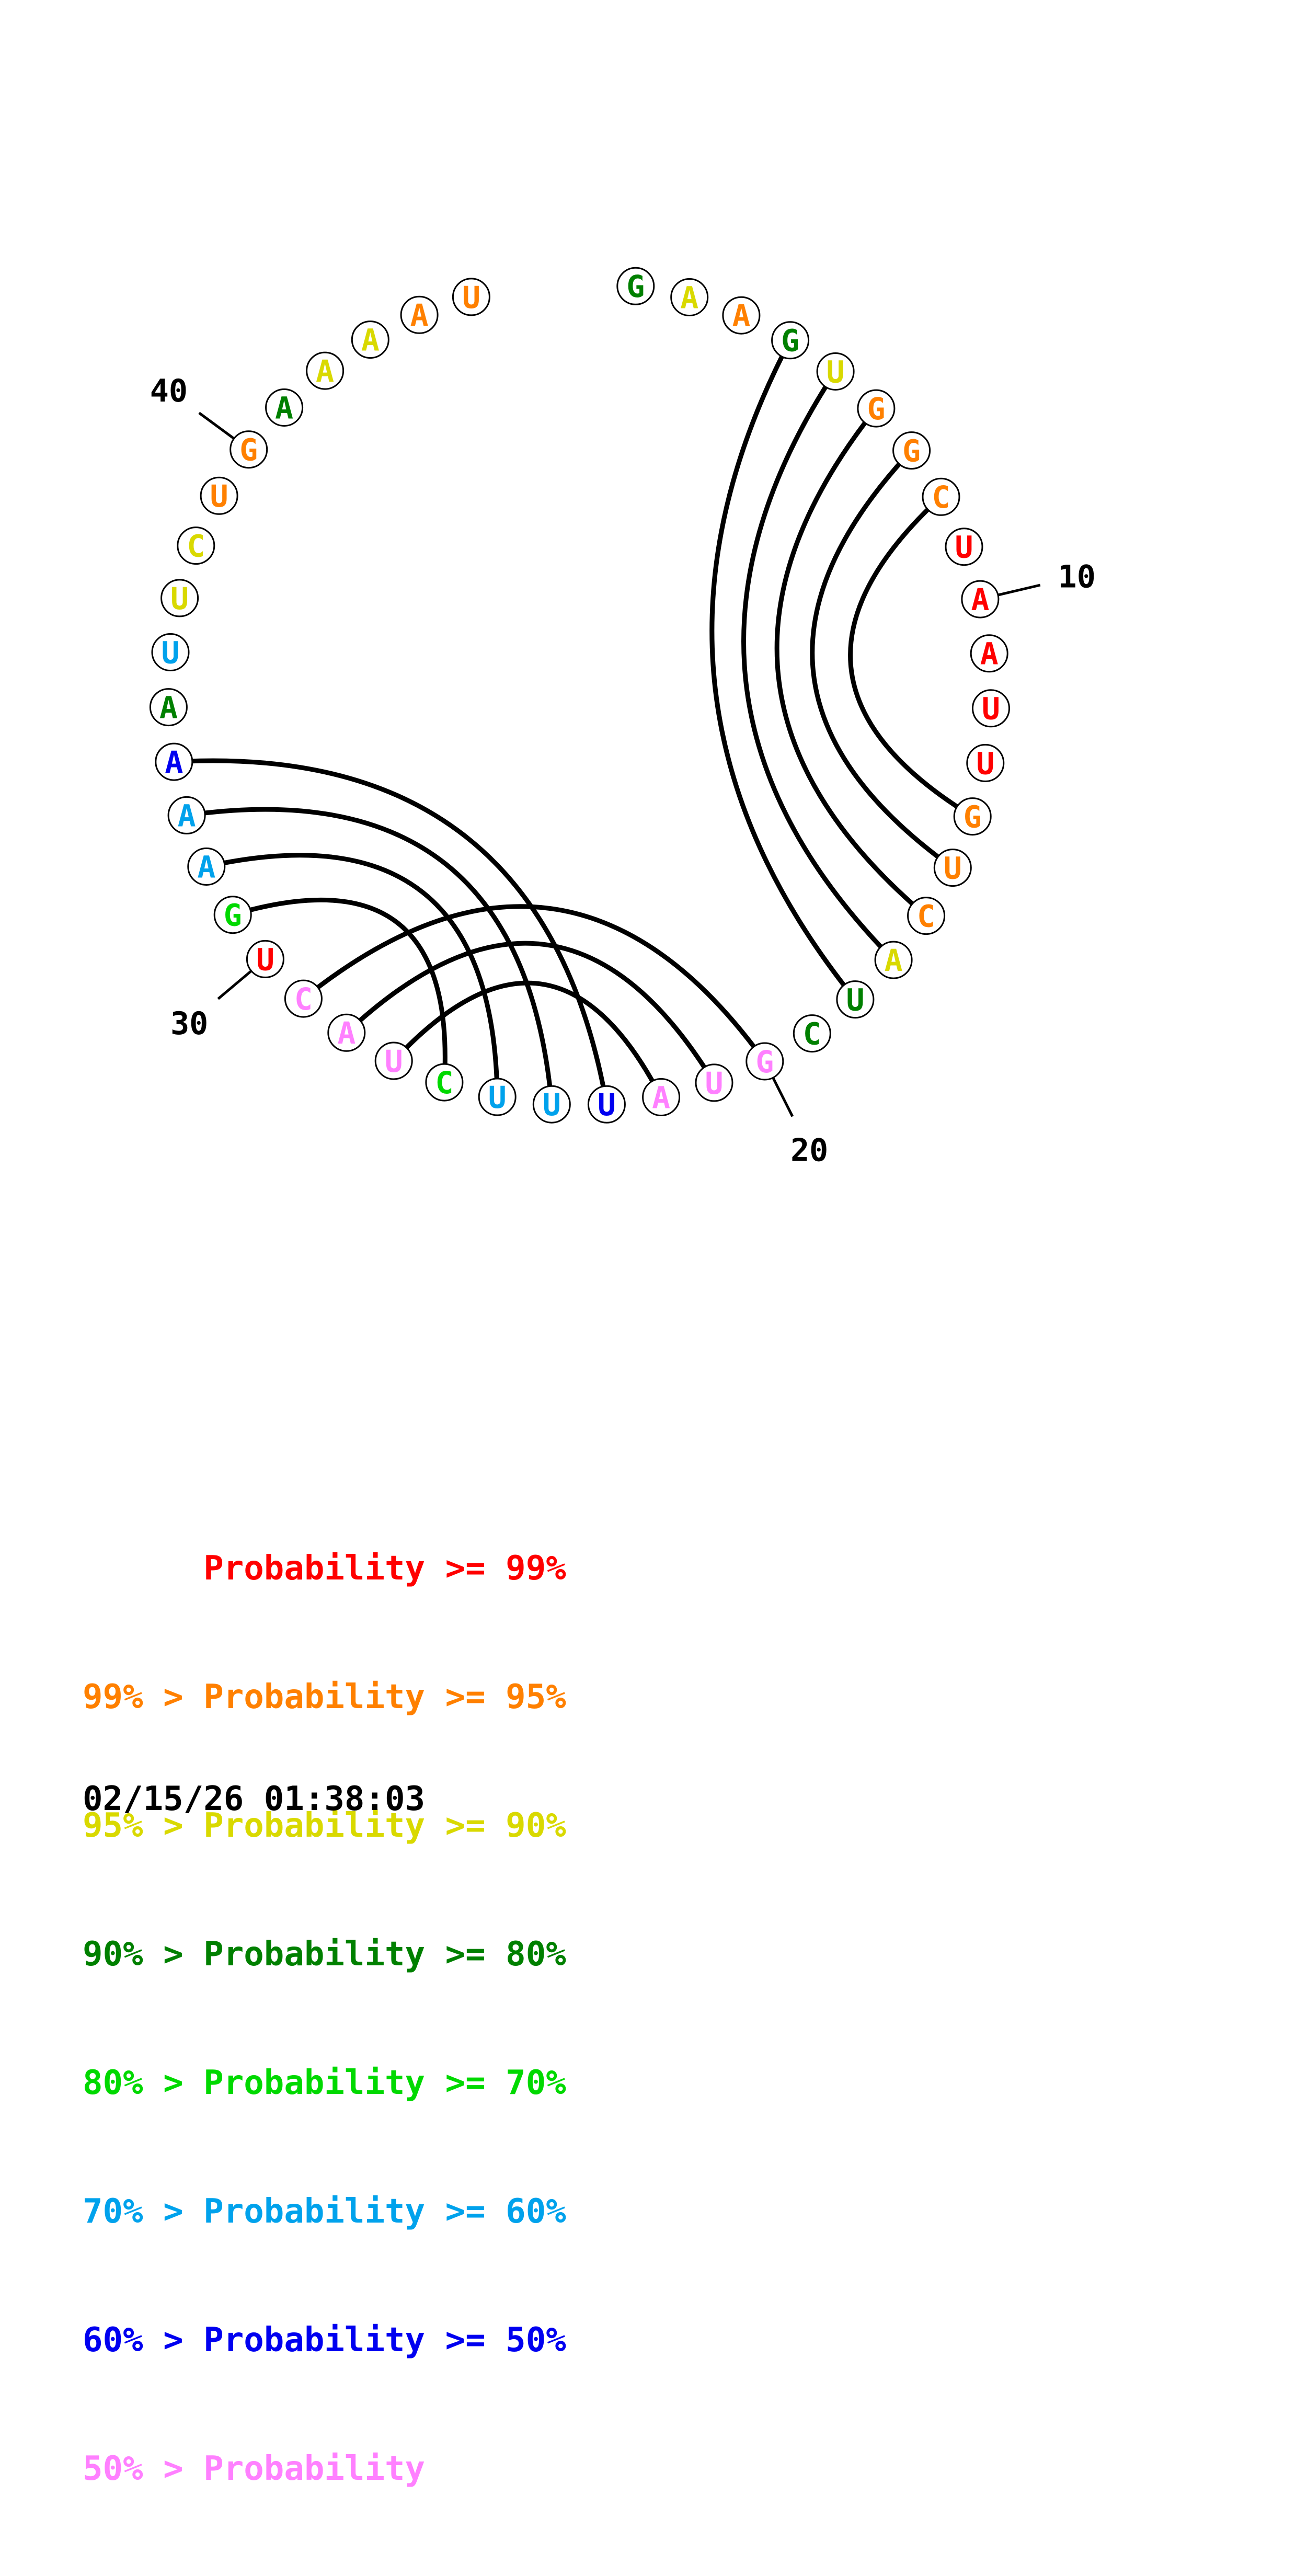 The width and height of the screenshot is (1296, 2576). Describe the element at coordinates (552, 1105) in the screenshot. I see `nucleotide-base-24-U: U` at that location.